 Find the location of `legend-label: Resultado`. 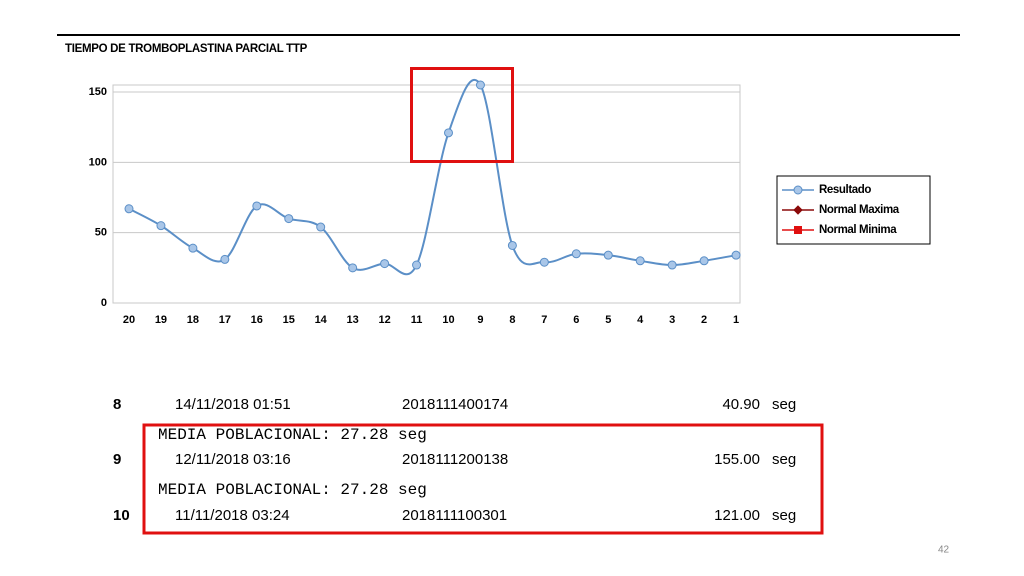

legend-label: Resultado is located at coordinates (845, 190).